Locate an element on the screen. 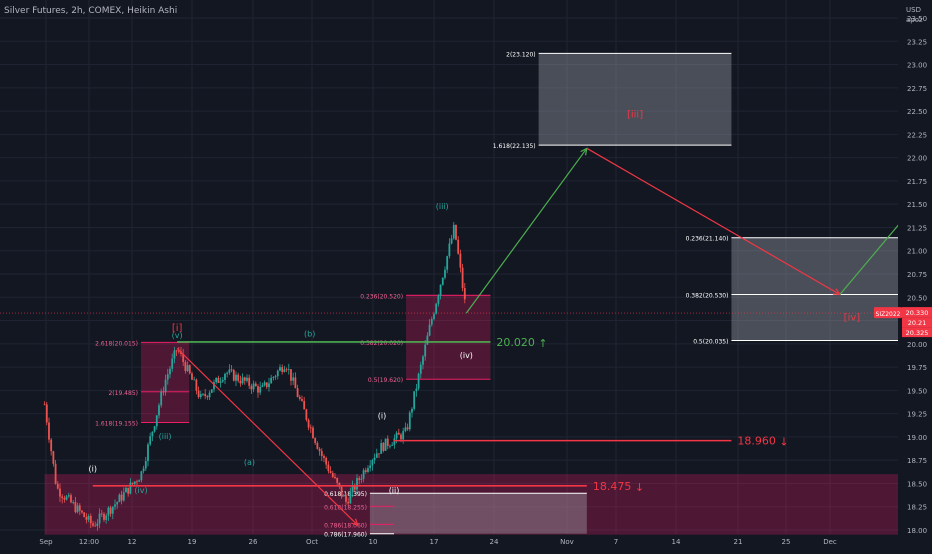 This screenshot has height=554, width=932. fib-label: 2(19.485) is located at coordinates (123, 393).